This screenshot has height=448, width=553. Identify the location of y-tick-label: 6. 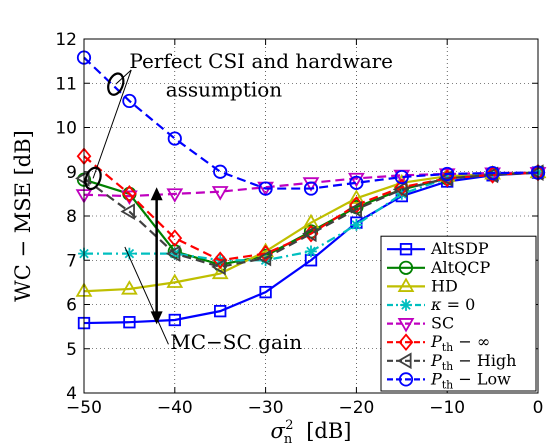
(71, 306).